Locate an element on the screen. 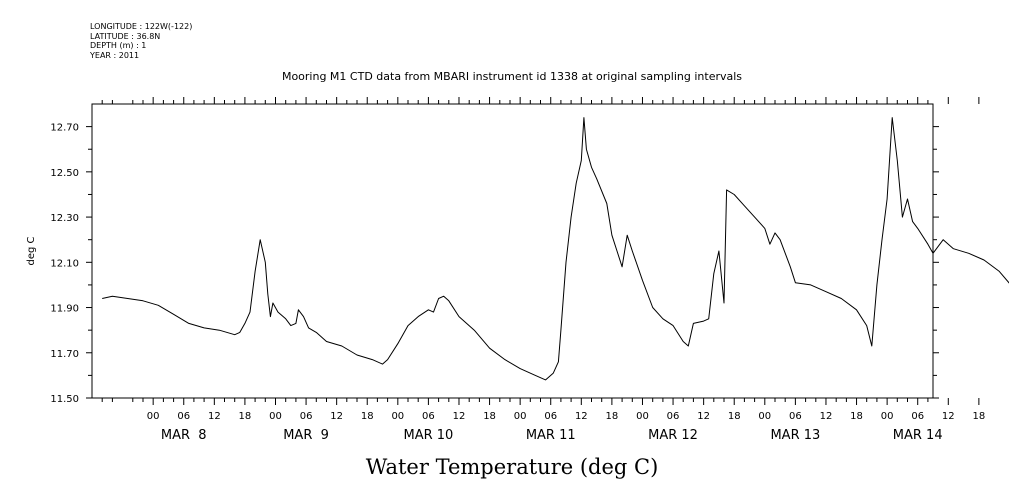 The height and width of the screenshot is (504, 1009). x-day-label: MAR 10 is located at coordinates (428, 435).